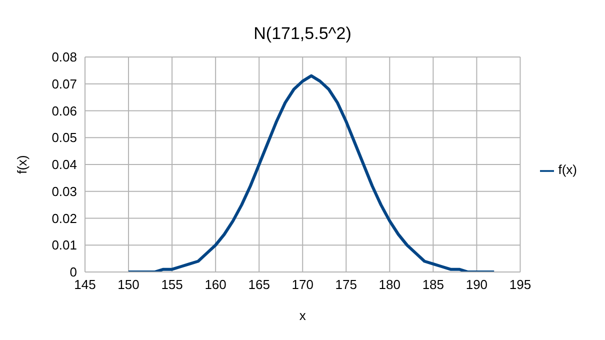  What do you see at coordinates (73, 272) in the screenshot?
I see `y-tick-label: 0` at bounding box center [73, 272].